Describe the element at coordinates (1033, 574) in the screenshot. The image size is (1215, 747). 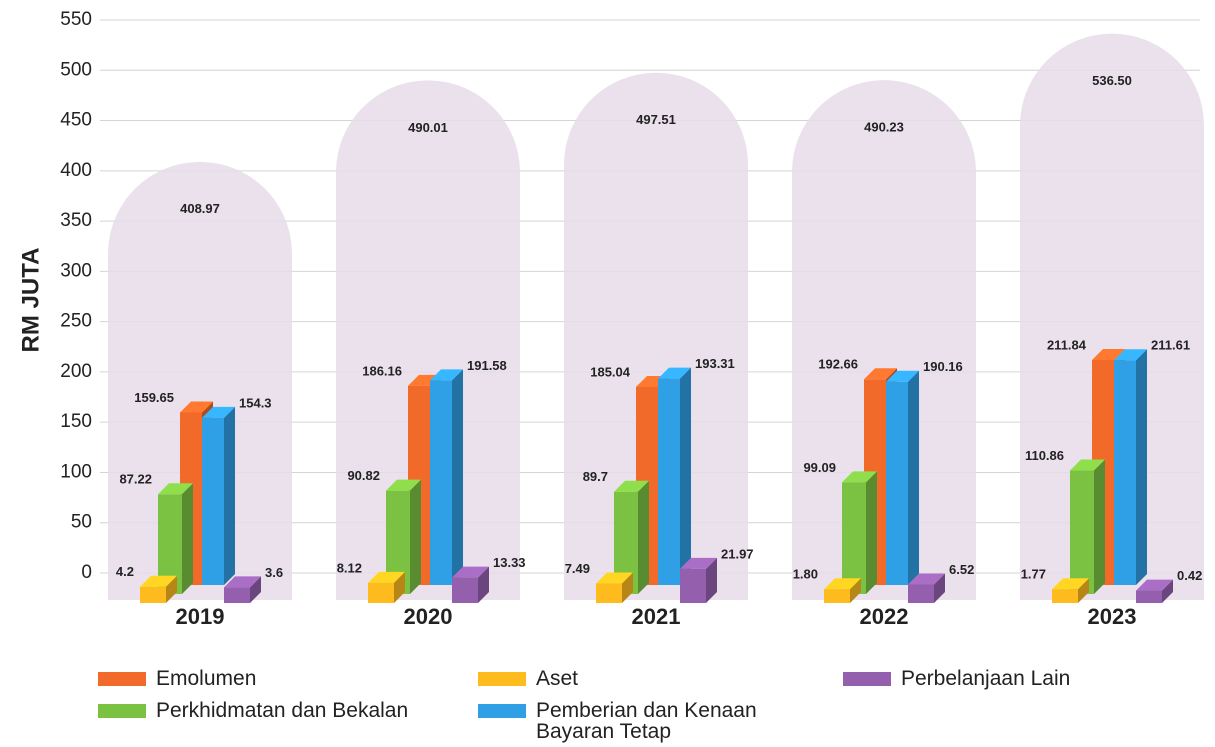
I see `value-label: 1.77` at that location.